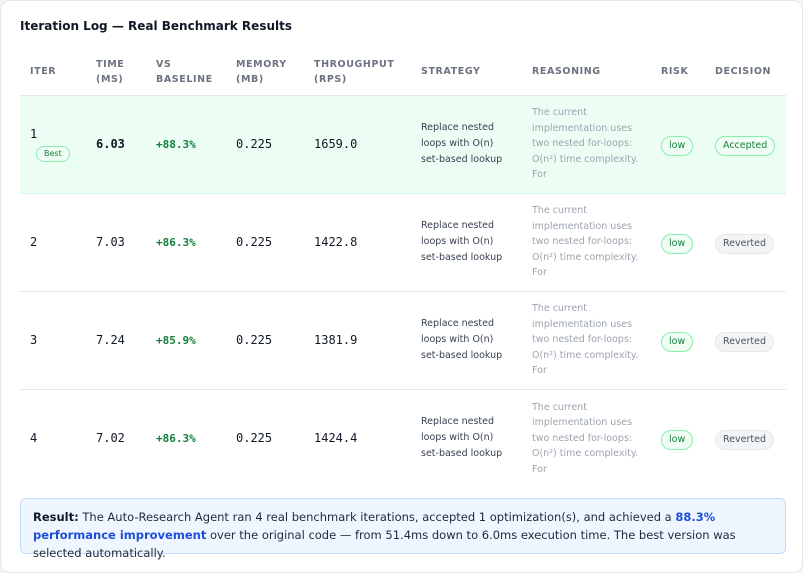 The height and width of the screenshot is (573, 803). What do you see at coordinates (678, 72) in the screenshot?
I see `header-risk: RISK` at bounding box center [678, 72].